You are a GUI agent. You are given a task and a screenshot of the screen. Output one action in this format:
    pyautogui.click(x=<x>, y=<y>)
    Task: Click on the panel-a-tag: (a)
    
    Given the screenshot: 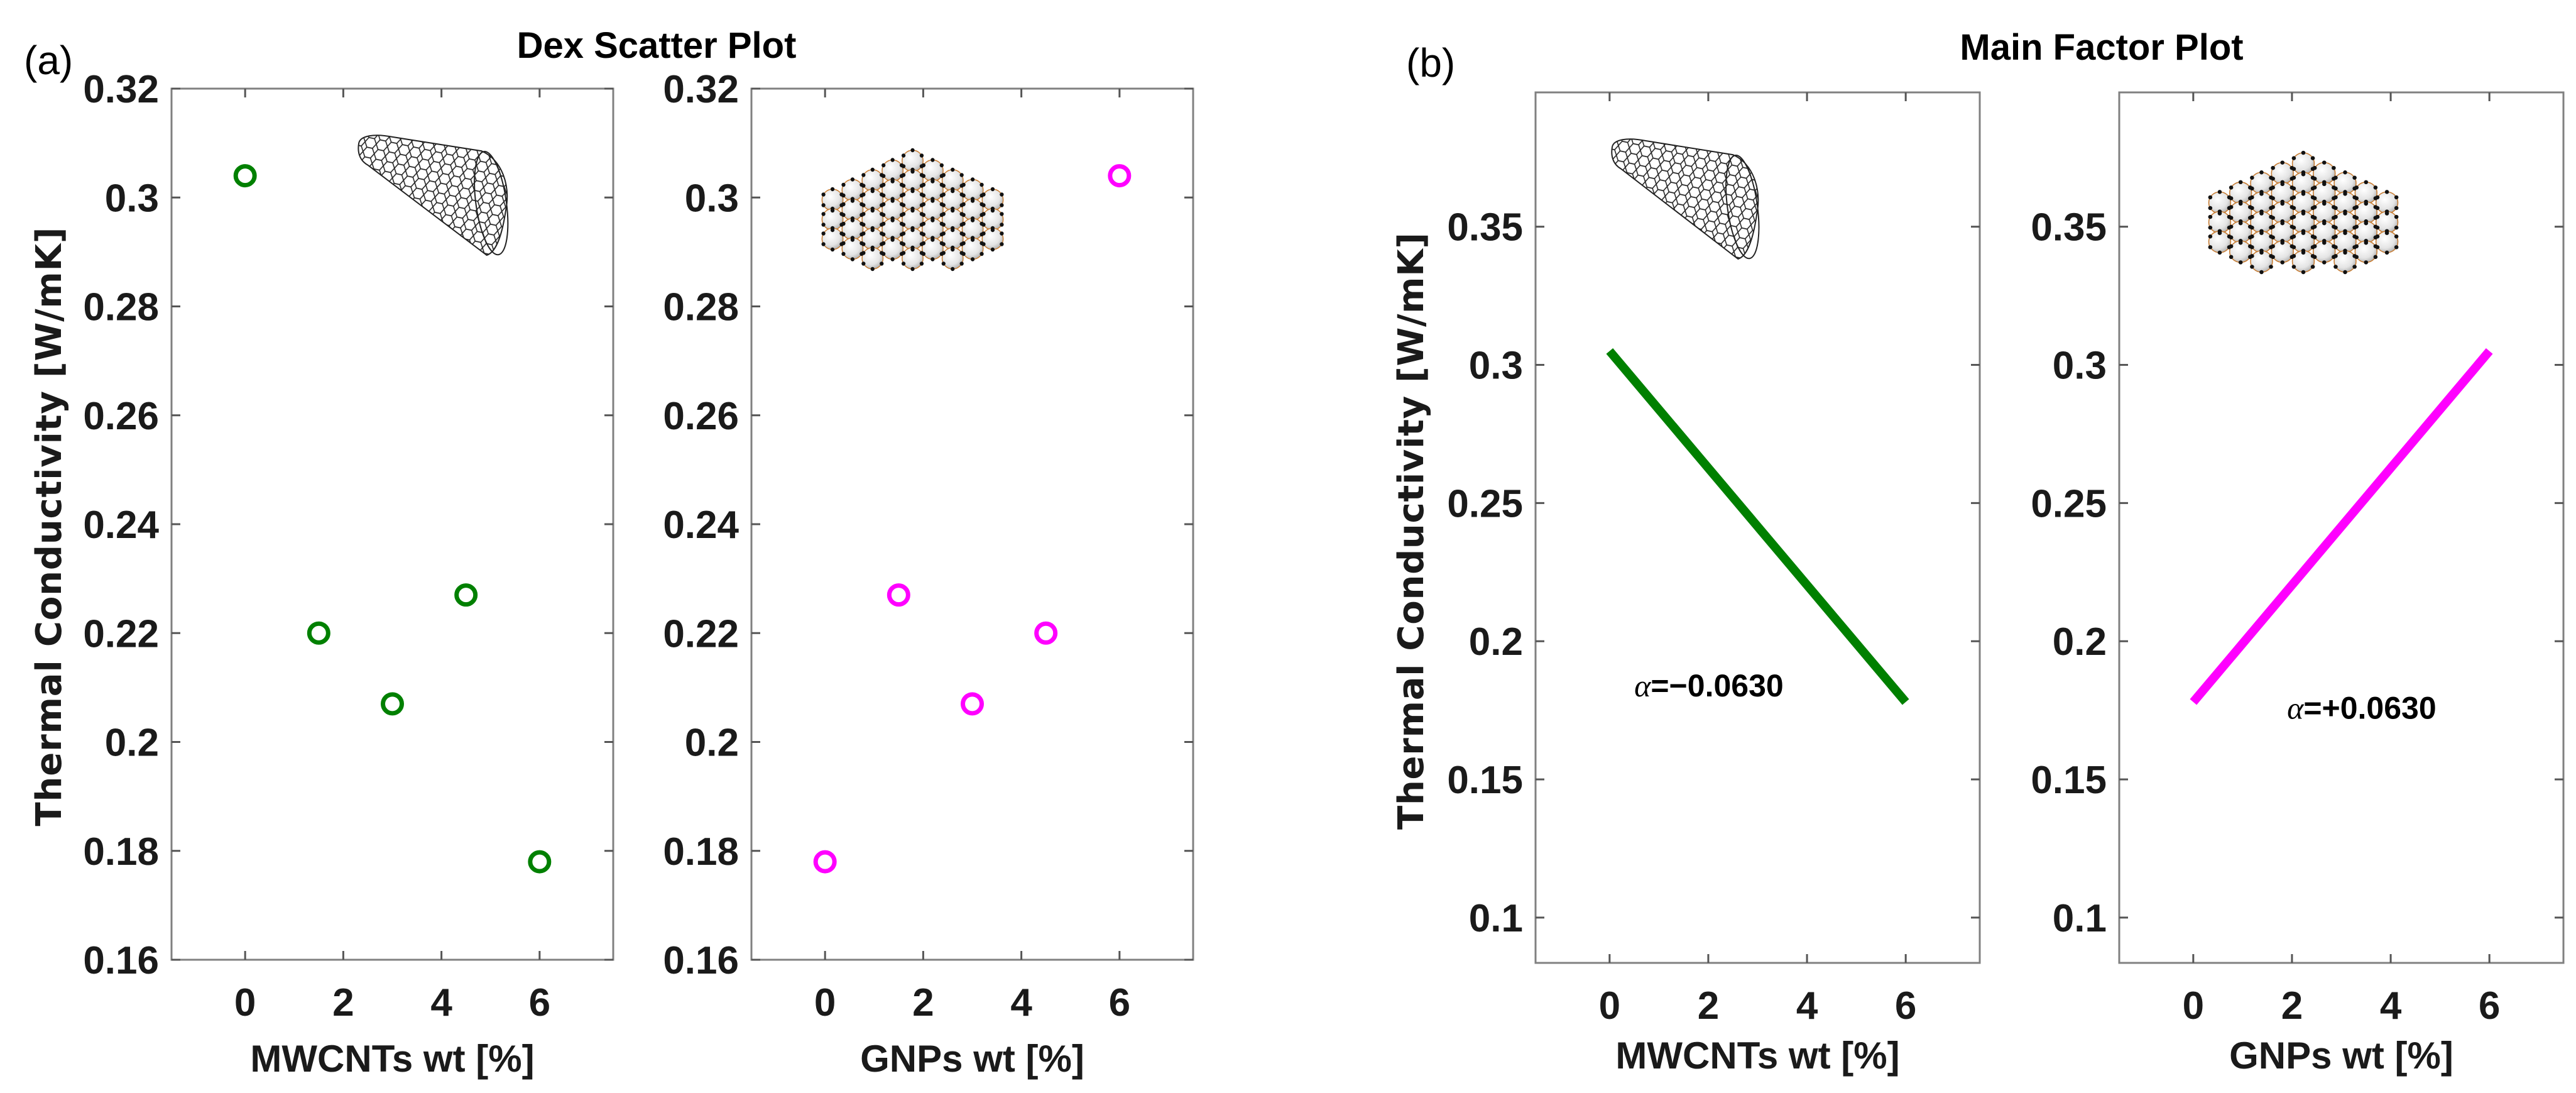 What is the action you would take?
    pyautogui.click(x=48, y=60)
    